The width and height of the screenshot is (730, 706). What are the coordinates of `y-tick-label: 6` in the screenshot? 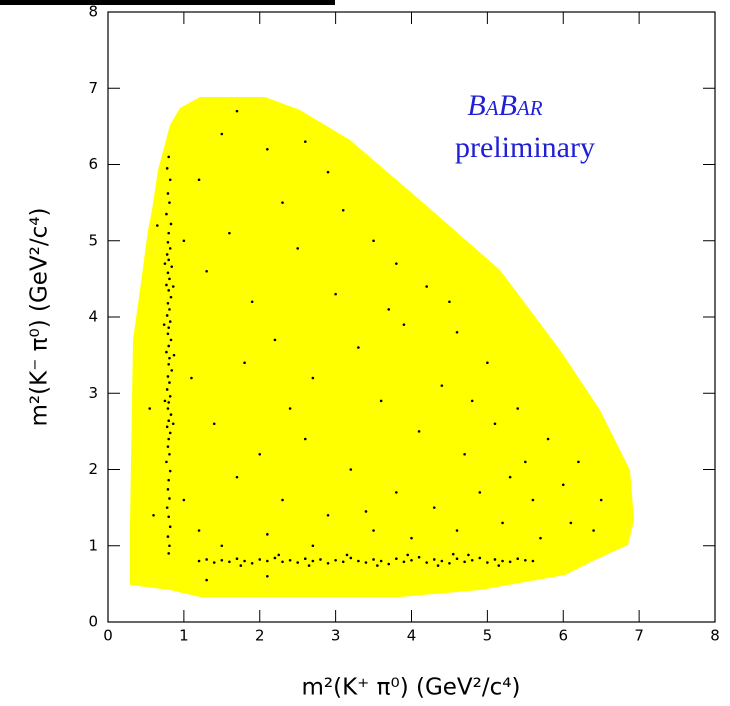 It's located at (93, 164).